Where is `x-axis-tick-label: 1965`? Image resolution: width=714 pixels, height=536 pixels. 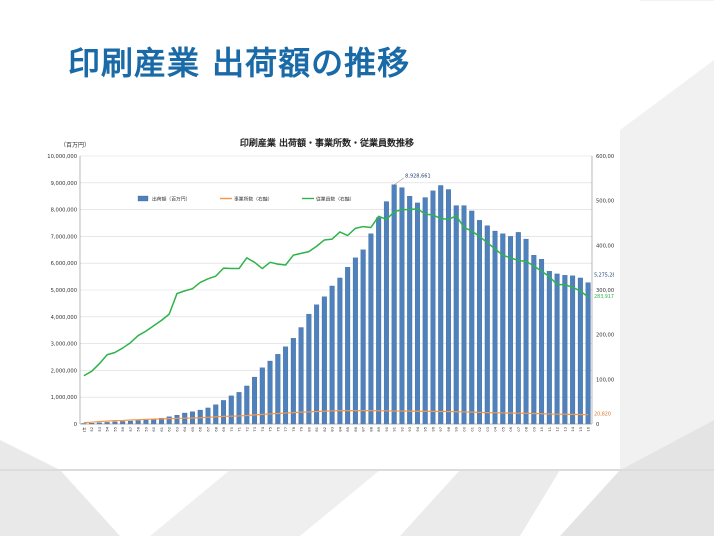 x-axis-tick-label: 1965 is located at coordinates (193, 429).